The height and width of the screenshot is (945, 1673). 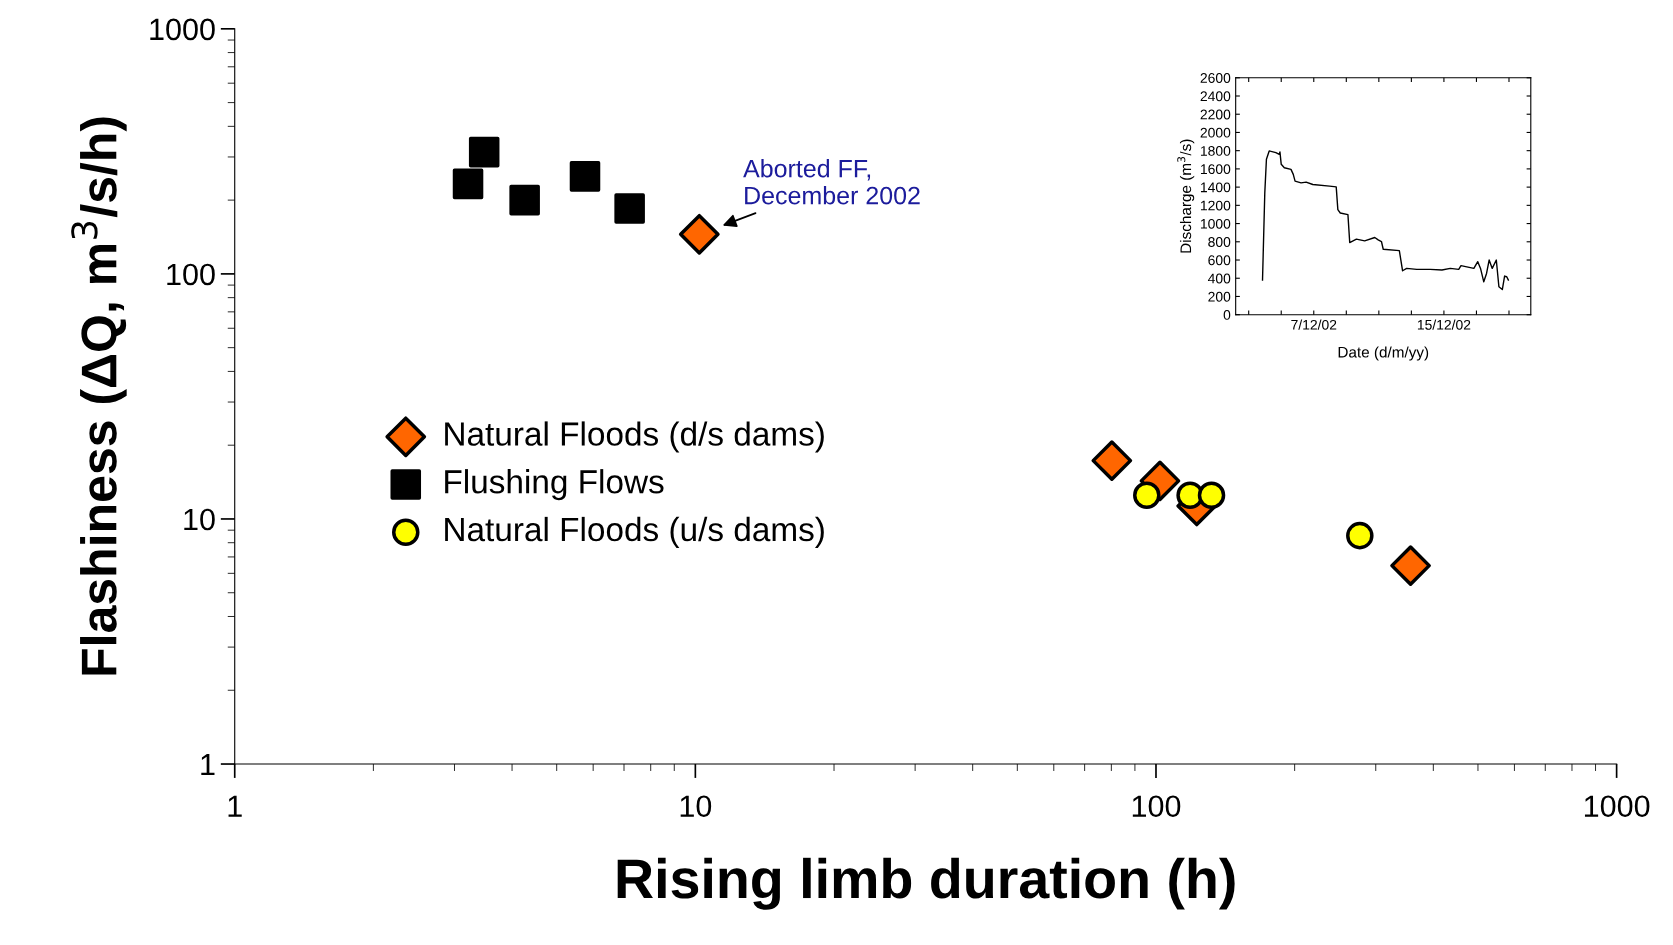 What do you see at coordinates (1219, 260) in the screenshot?
I see `y-tick-label: 600` at bounding box center [1219, 260].